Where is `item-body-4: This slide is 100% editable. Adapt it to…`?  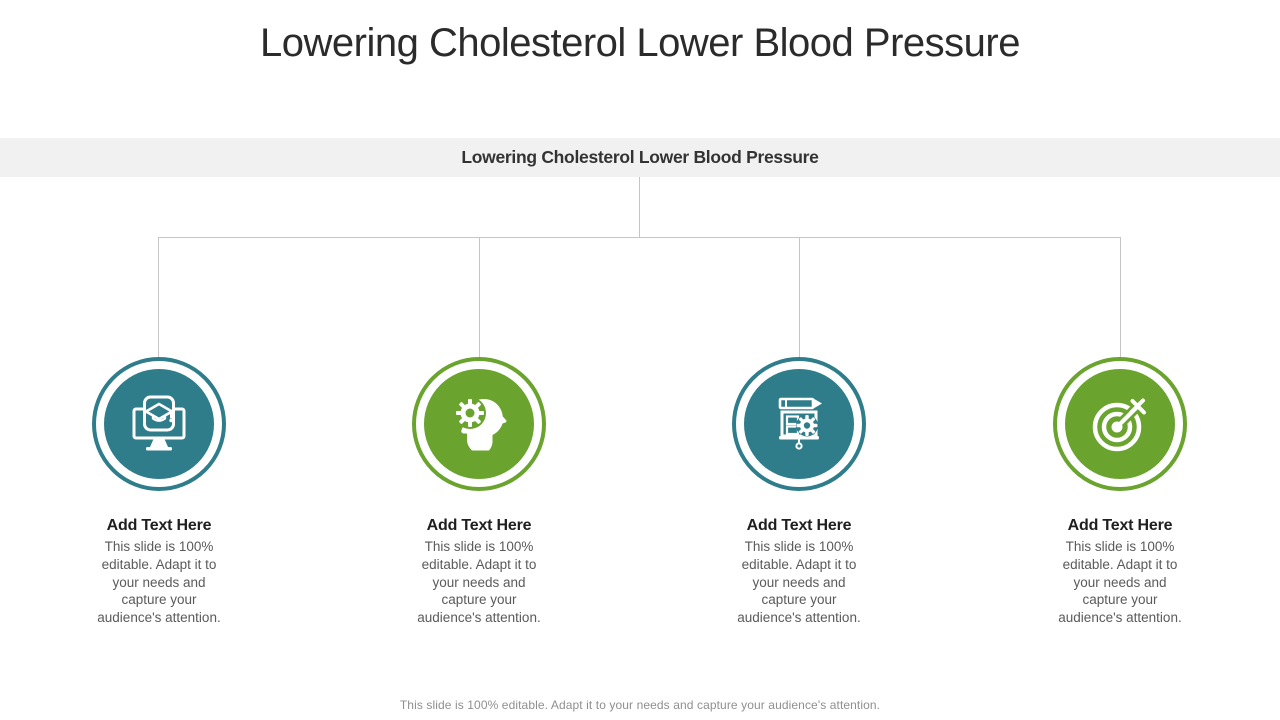
item-body-4: This slide is 100% editable. Adapt it to… is located at coordinates (1120, 582).